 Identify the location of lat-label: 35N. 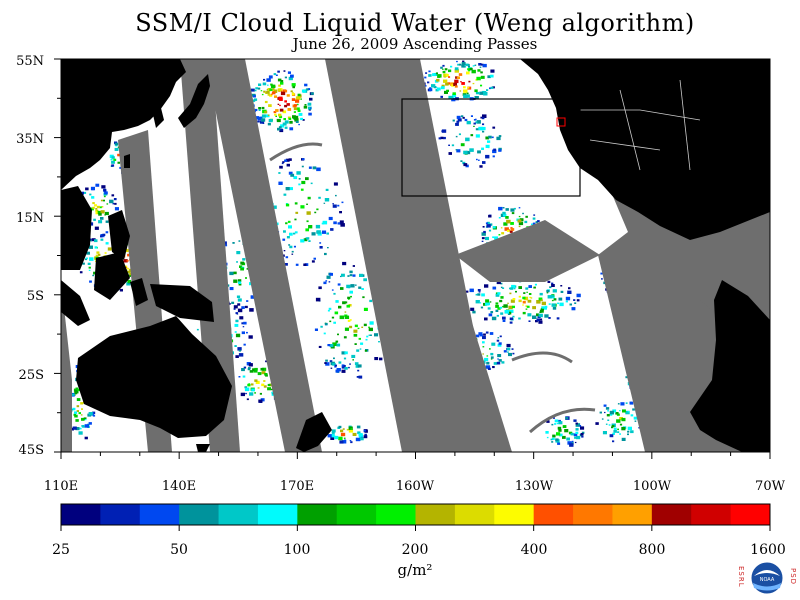
(30, 139).